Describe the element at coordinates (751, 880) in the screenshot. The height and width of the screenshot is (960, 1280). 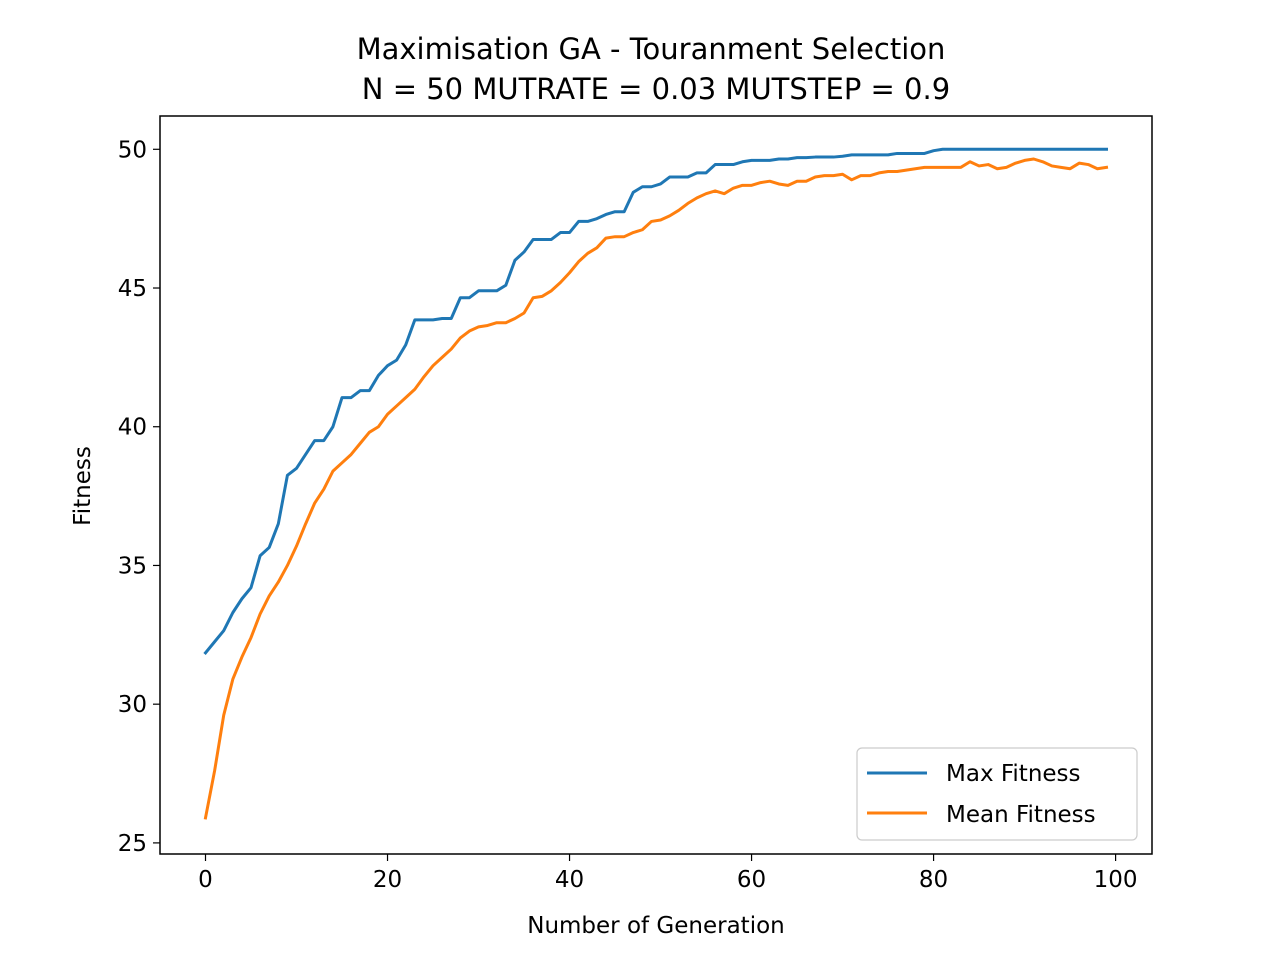
I see `x-tick-label: 60` at that location.